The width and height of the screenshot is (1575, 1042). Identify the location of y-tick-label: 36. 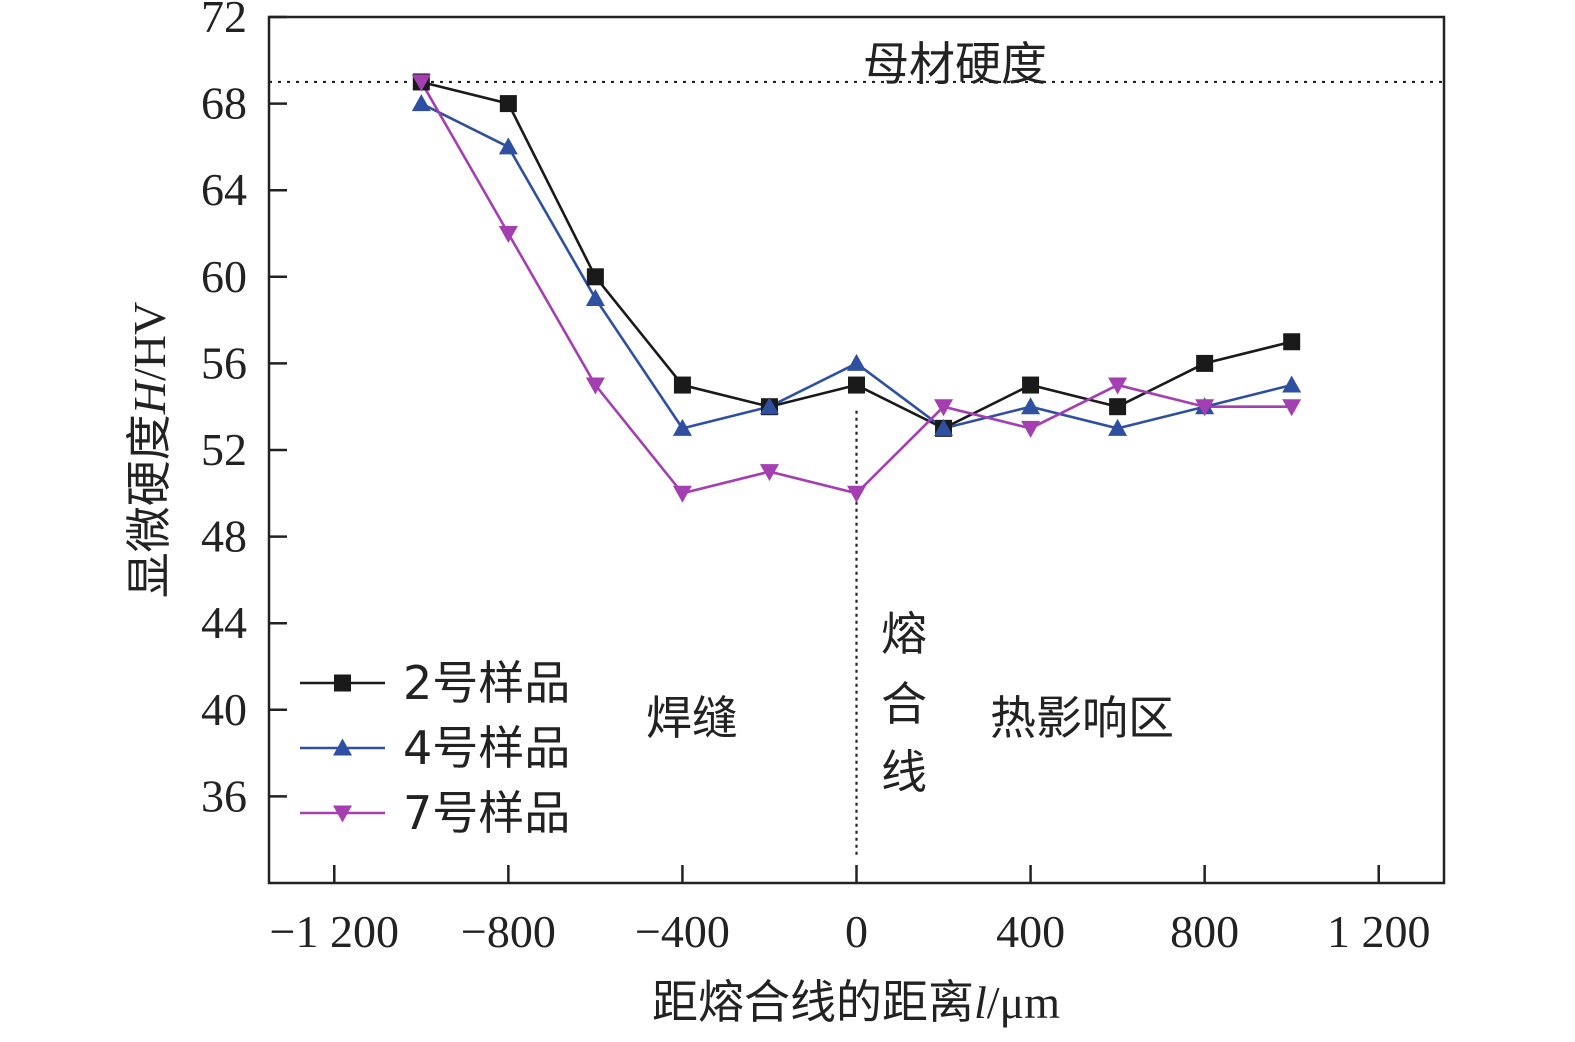
(224, 795).